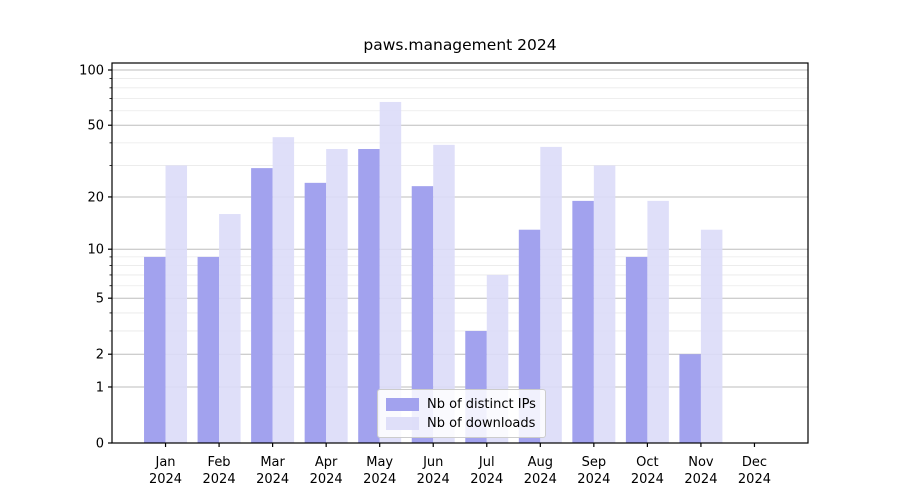 This screenshot has width=900, height=500. What do you see at coordinates (540, 462) in the screenshot?
I see `x-tick-label-month: Aug` at bounding box center [540, 462].